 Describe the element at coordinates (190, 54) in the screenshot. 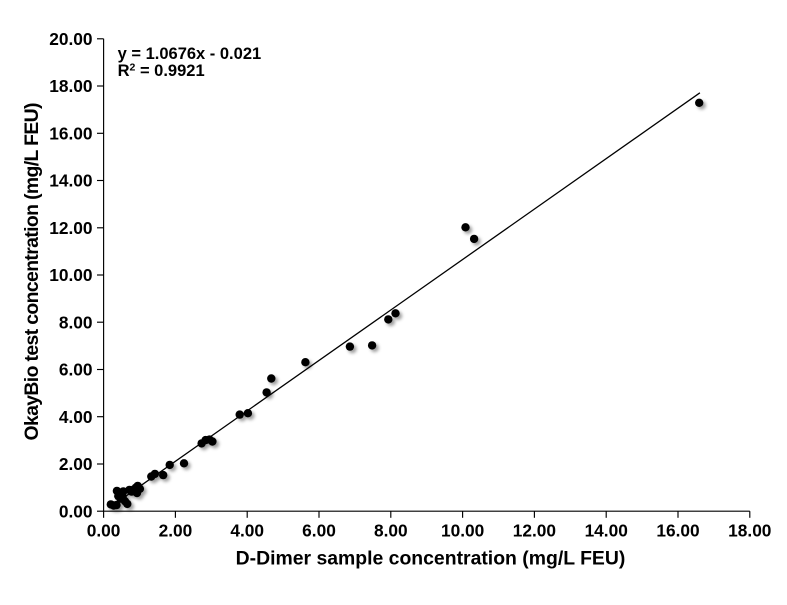

I see `svg-text: y = 1.0676x - 0.021` at that location.